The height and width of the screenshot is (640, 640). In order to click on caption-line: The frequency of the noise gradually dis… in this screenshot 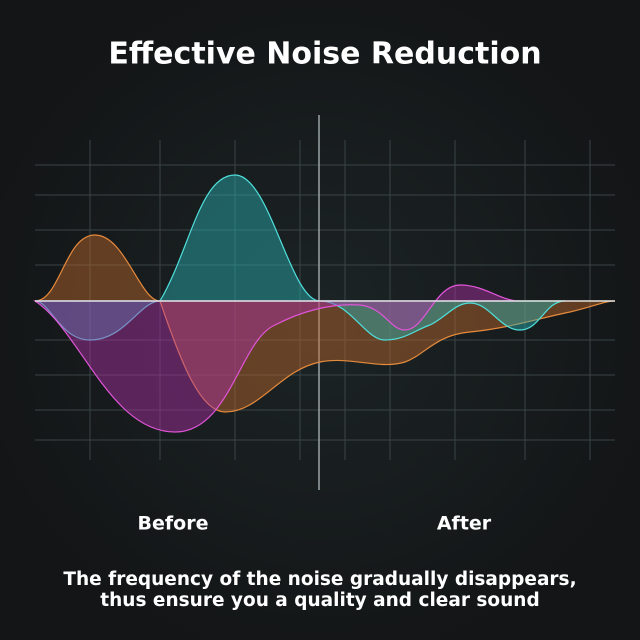, I will do `click(319, 579)`.